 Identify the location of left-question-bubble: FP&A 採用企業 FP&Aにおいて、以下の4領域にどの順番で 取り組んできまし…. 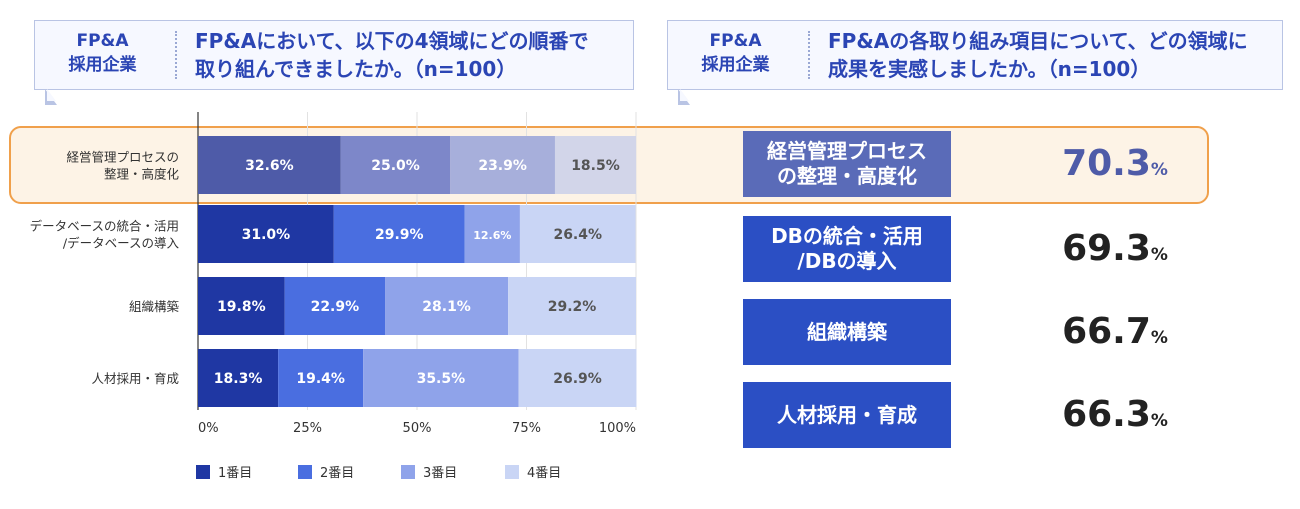
(334, 62).